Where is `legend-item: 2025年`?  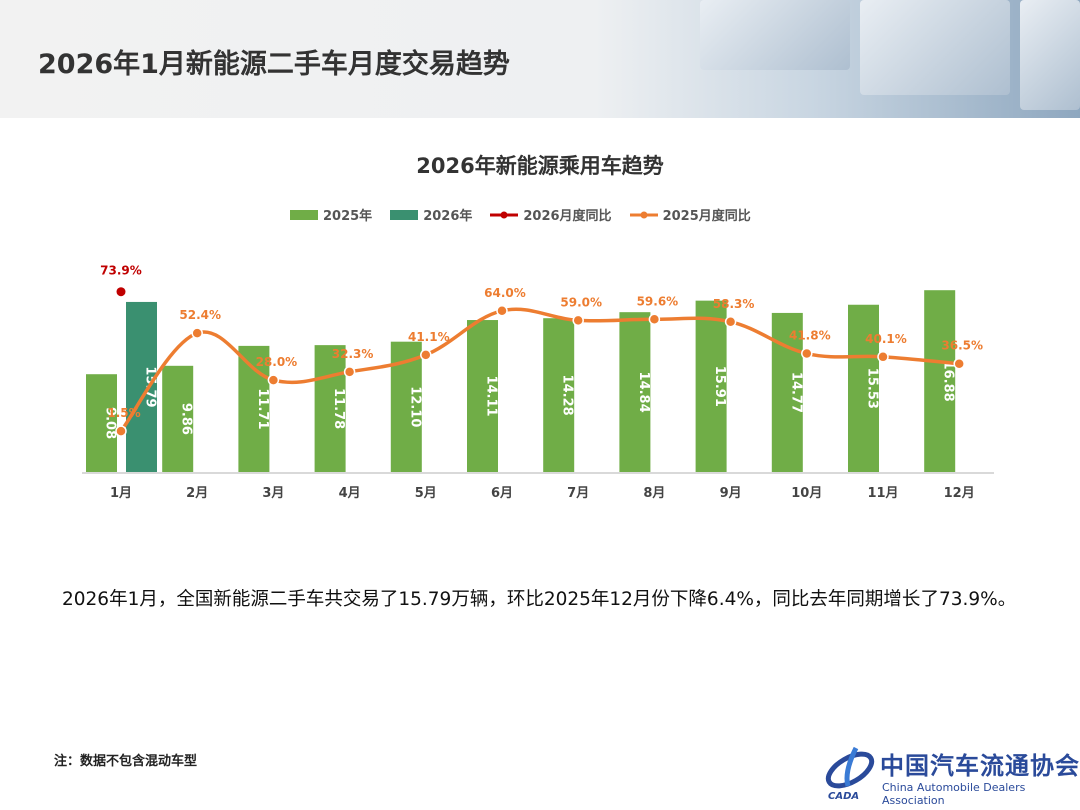 legend-item: 2025年 is located at coordinates (331, 214).